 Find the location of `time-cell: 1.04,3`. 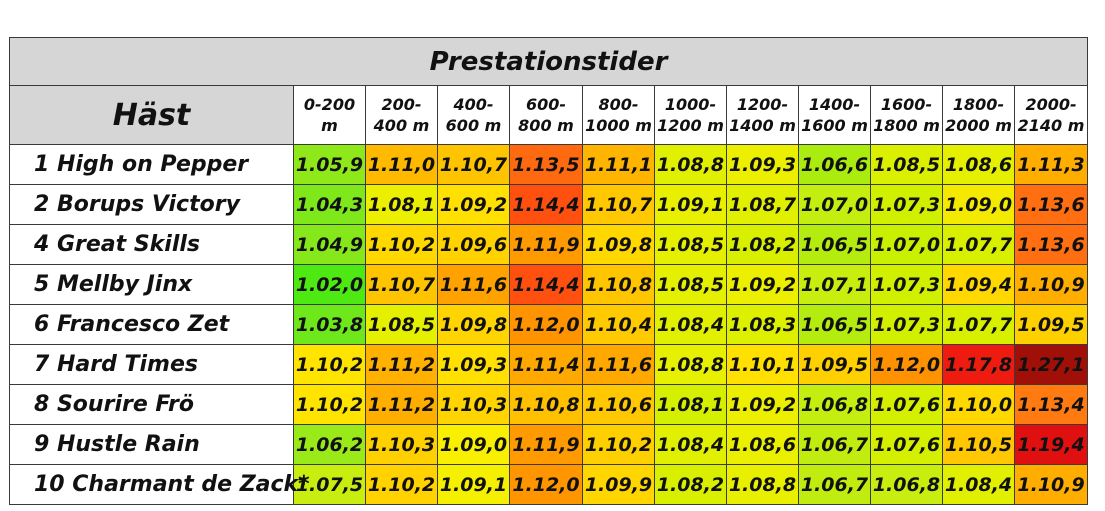

time-cell: 1.04,3 is located at coordinates (329, 204).